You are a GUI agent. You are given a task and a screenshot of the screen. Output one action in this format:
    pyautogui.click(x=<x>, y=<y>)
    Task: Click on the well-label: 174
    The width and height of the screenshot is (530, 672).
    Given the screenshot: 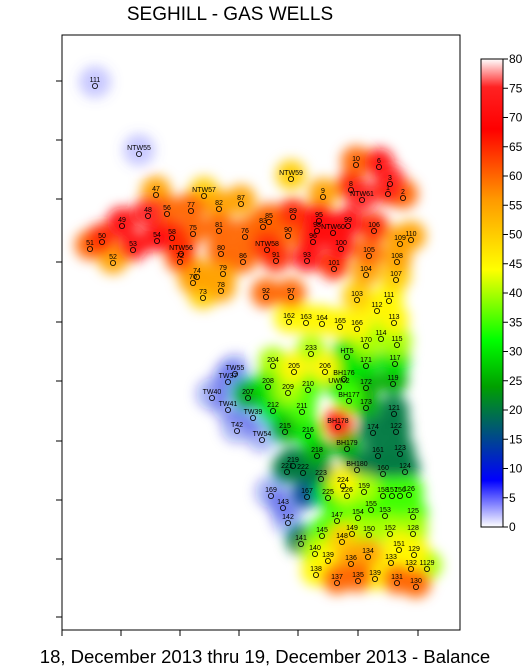 What is the action you would take?
    pyautogui.click(x=373, y=427)
    